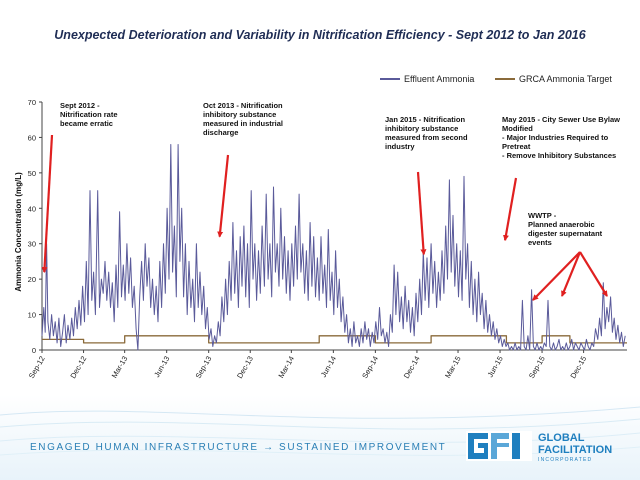  I want to click on x-tick-label: Dec-15, so click(578, 367).